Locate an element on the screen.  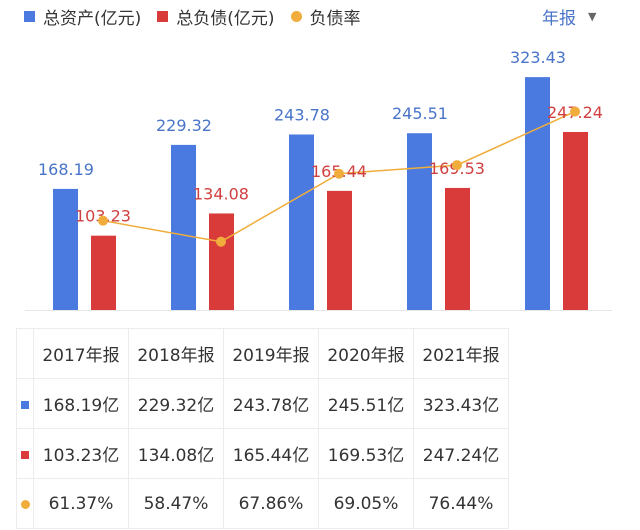
table-cell: 169.53亿 is located at coordinates (366, 453).